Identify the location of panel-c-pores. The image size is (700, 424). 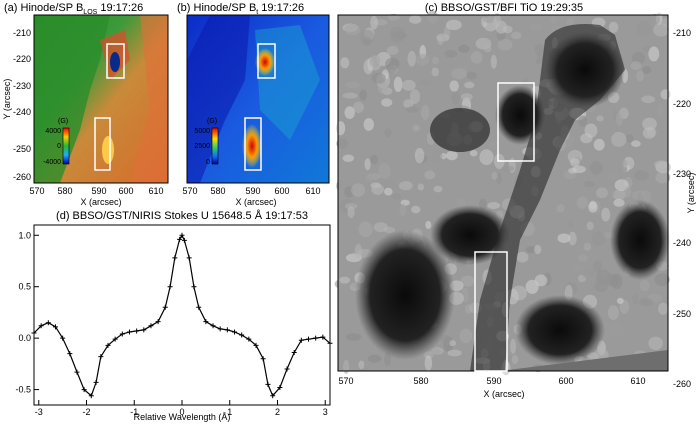
(460, 130).